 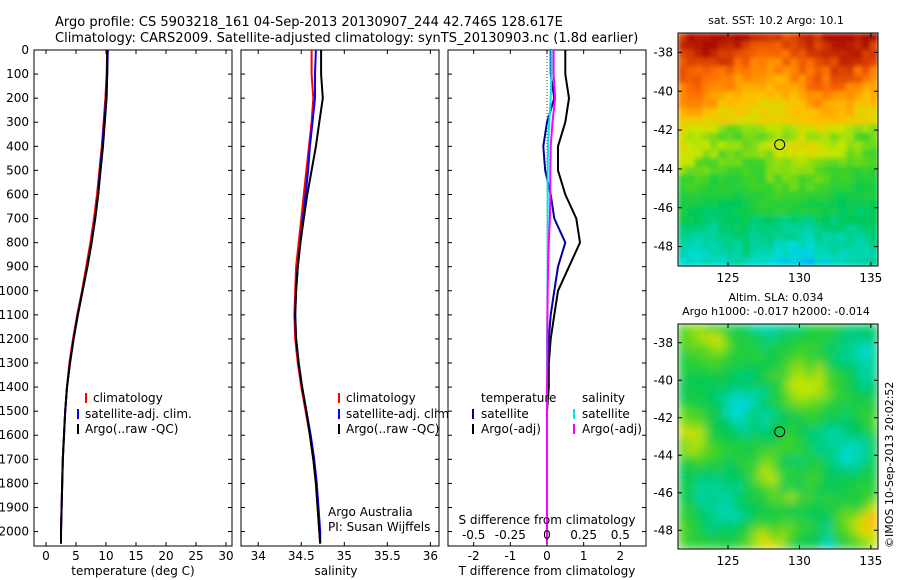 I want to click on temperature-xlabel: temperature (deg C), so click(x=132, y=571).